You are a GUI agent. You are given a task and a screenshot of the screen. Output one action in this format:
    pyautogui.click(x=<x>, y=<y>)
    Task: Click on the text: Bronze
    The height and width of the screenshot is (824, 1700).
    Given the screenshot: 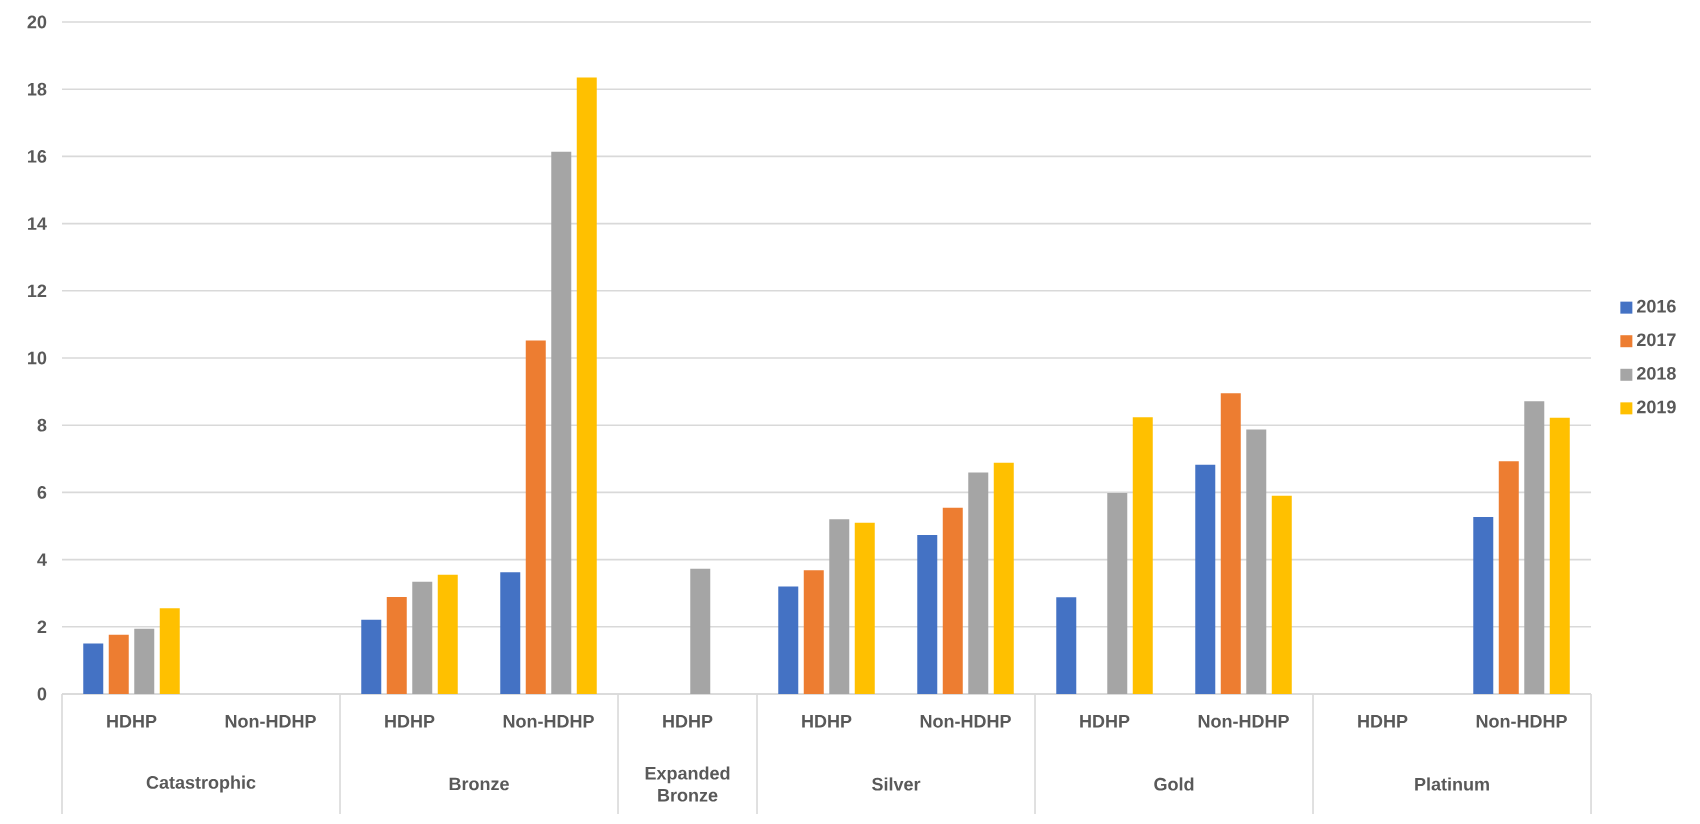 What is the action you would take?
    pyautogui.click(x=479, y=784)
    